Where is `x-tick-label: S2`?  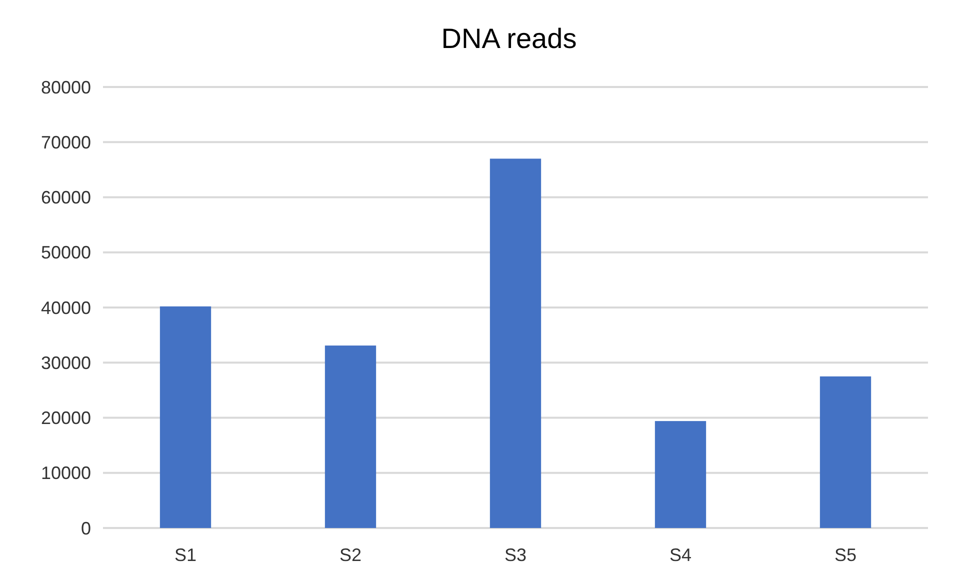 x-tick-label: S2 is located at coordinates (350, 554).